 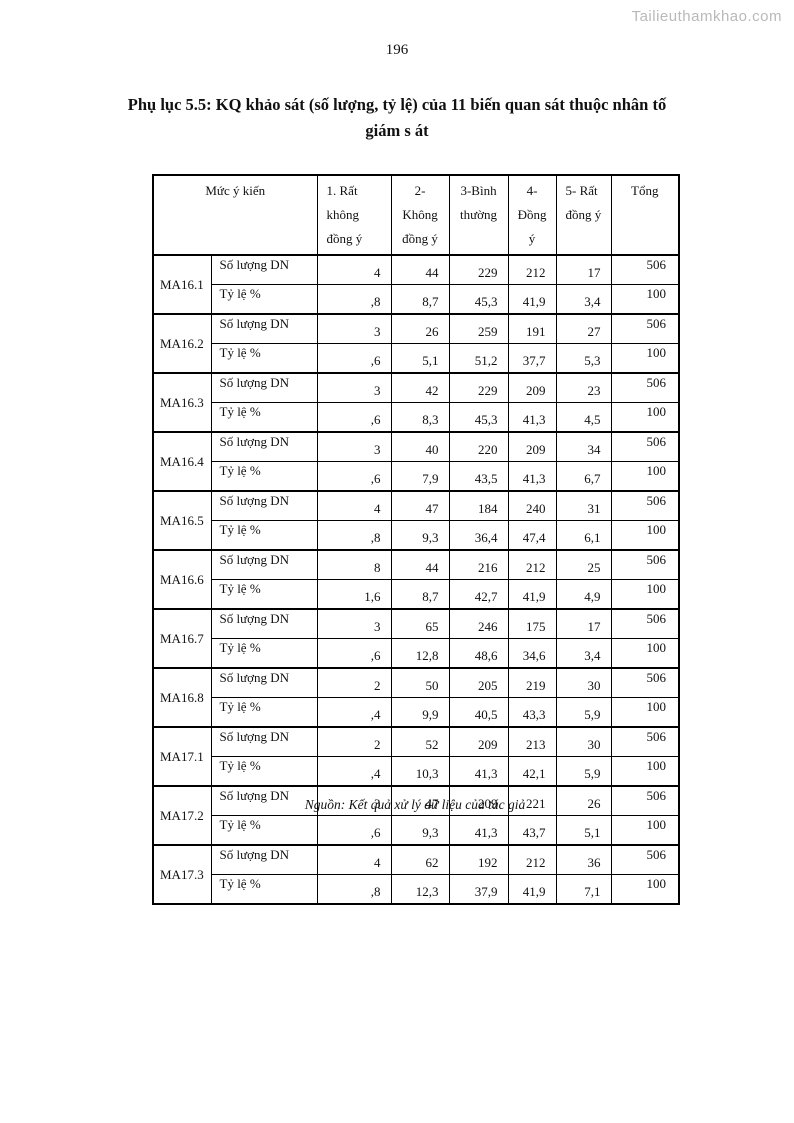 What do you see at coordinates (478, 682) in the screenshot?
I see `cell-count-value: 205` at bounding box center [478, 682].